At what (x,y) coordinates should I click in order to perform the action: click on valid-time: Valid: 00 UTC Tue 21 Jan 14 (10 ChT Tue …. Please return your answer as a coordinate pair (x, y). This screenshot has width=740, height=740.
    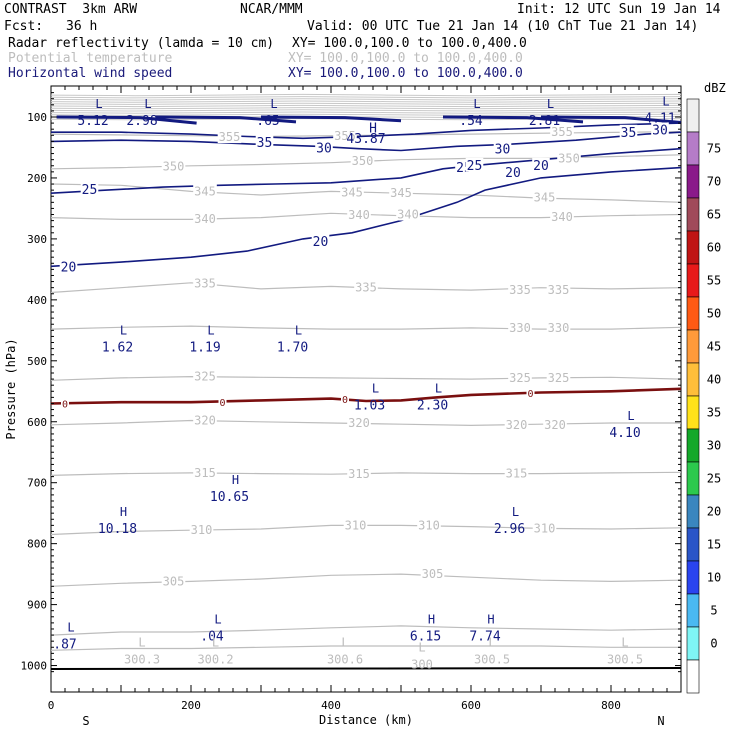
    Looking at the image, I should click on (503, 26).